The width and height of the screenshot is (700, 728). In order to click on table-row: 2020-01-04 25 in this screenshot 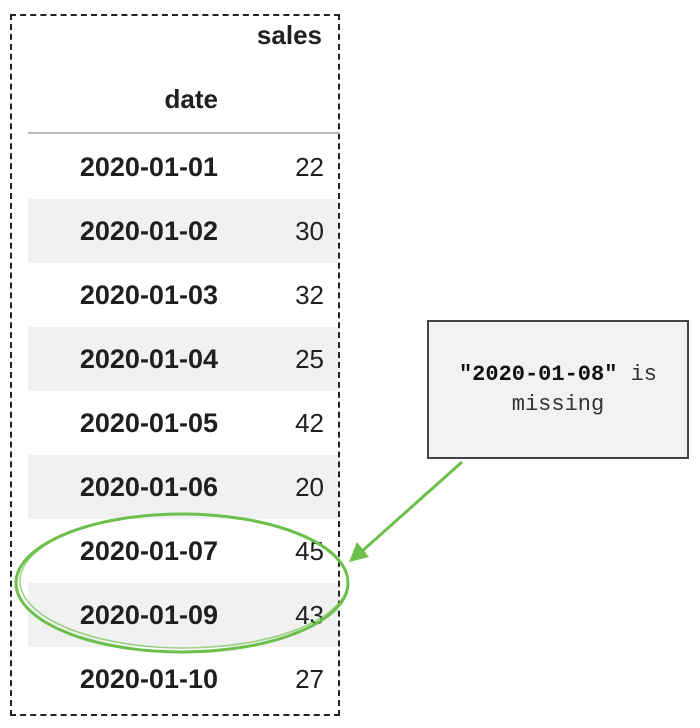, I will do `click(183, 359)`.